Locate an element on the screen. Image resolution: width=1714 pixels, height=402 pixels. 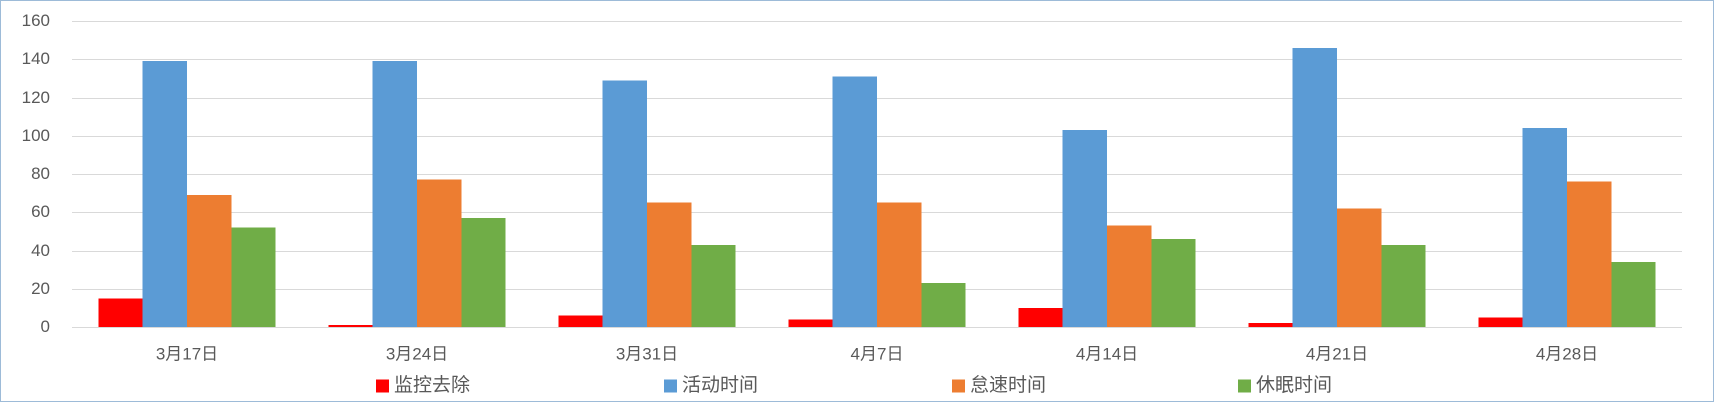
legend-label: 监控去除 is located at coordinates (432, 385).